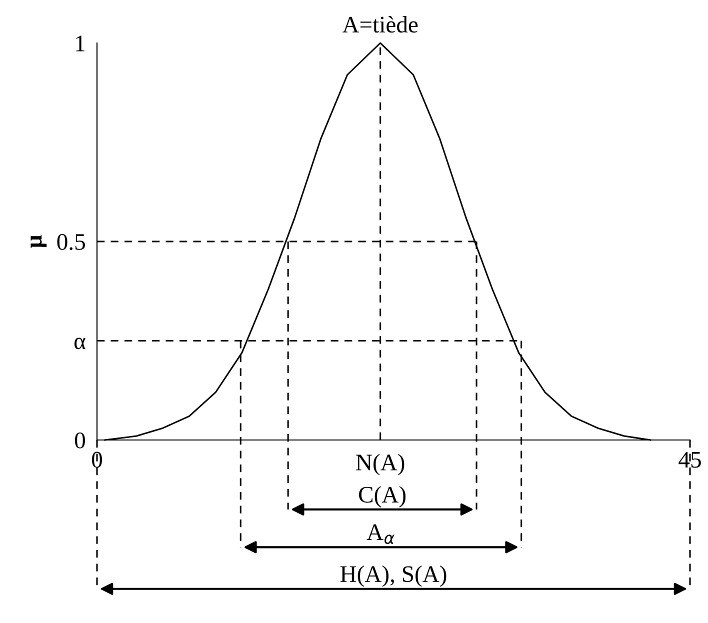 The height and width of the screenshot is (623, 708). Describe the element at coordinates (393, 576) in the screenshot. I see `text: H(A), S(A)` at that location.